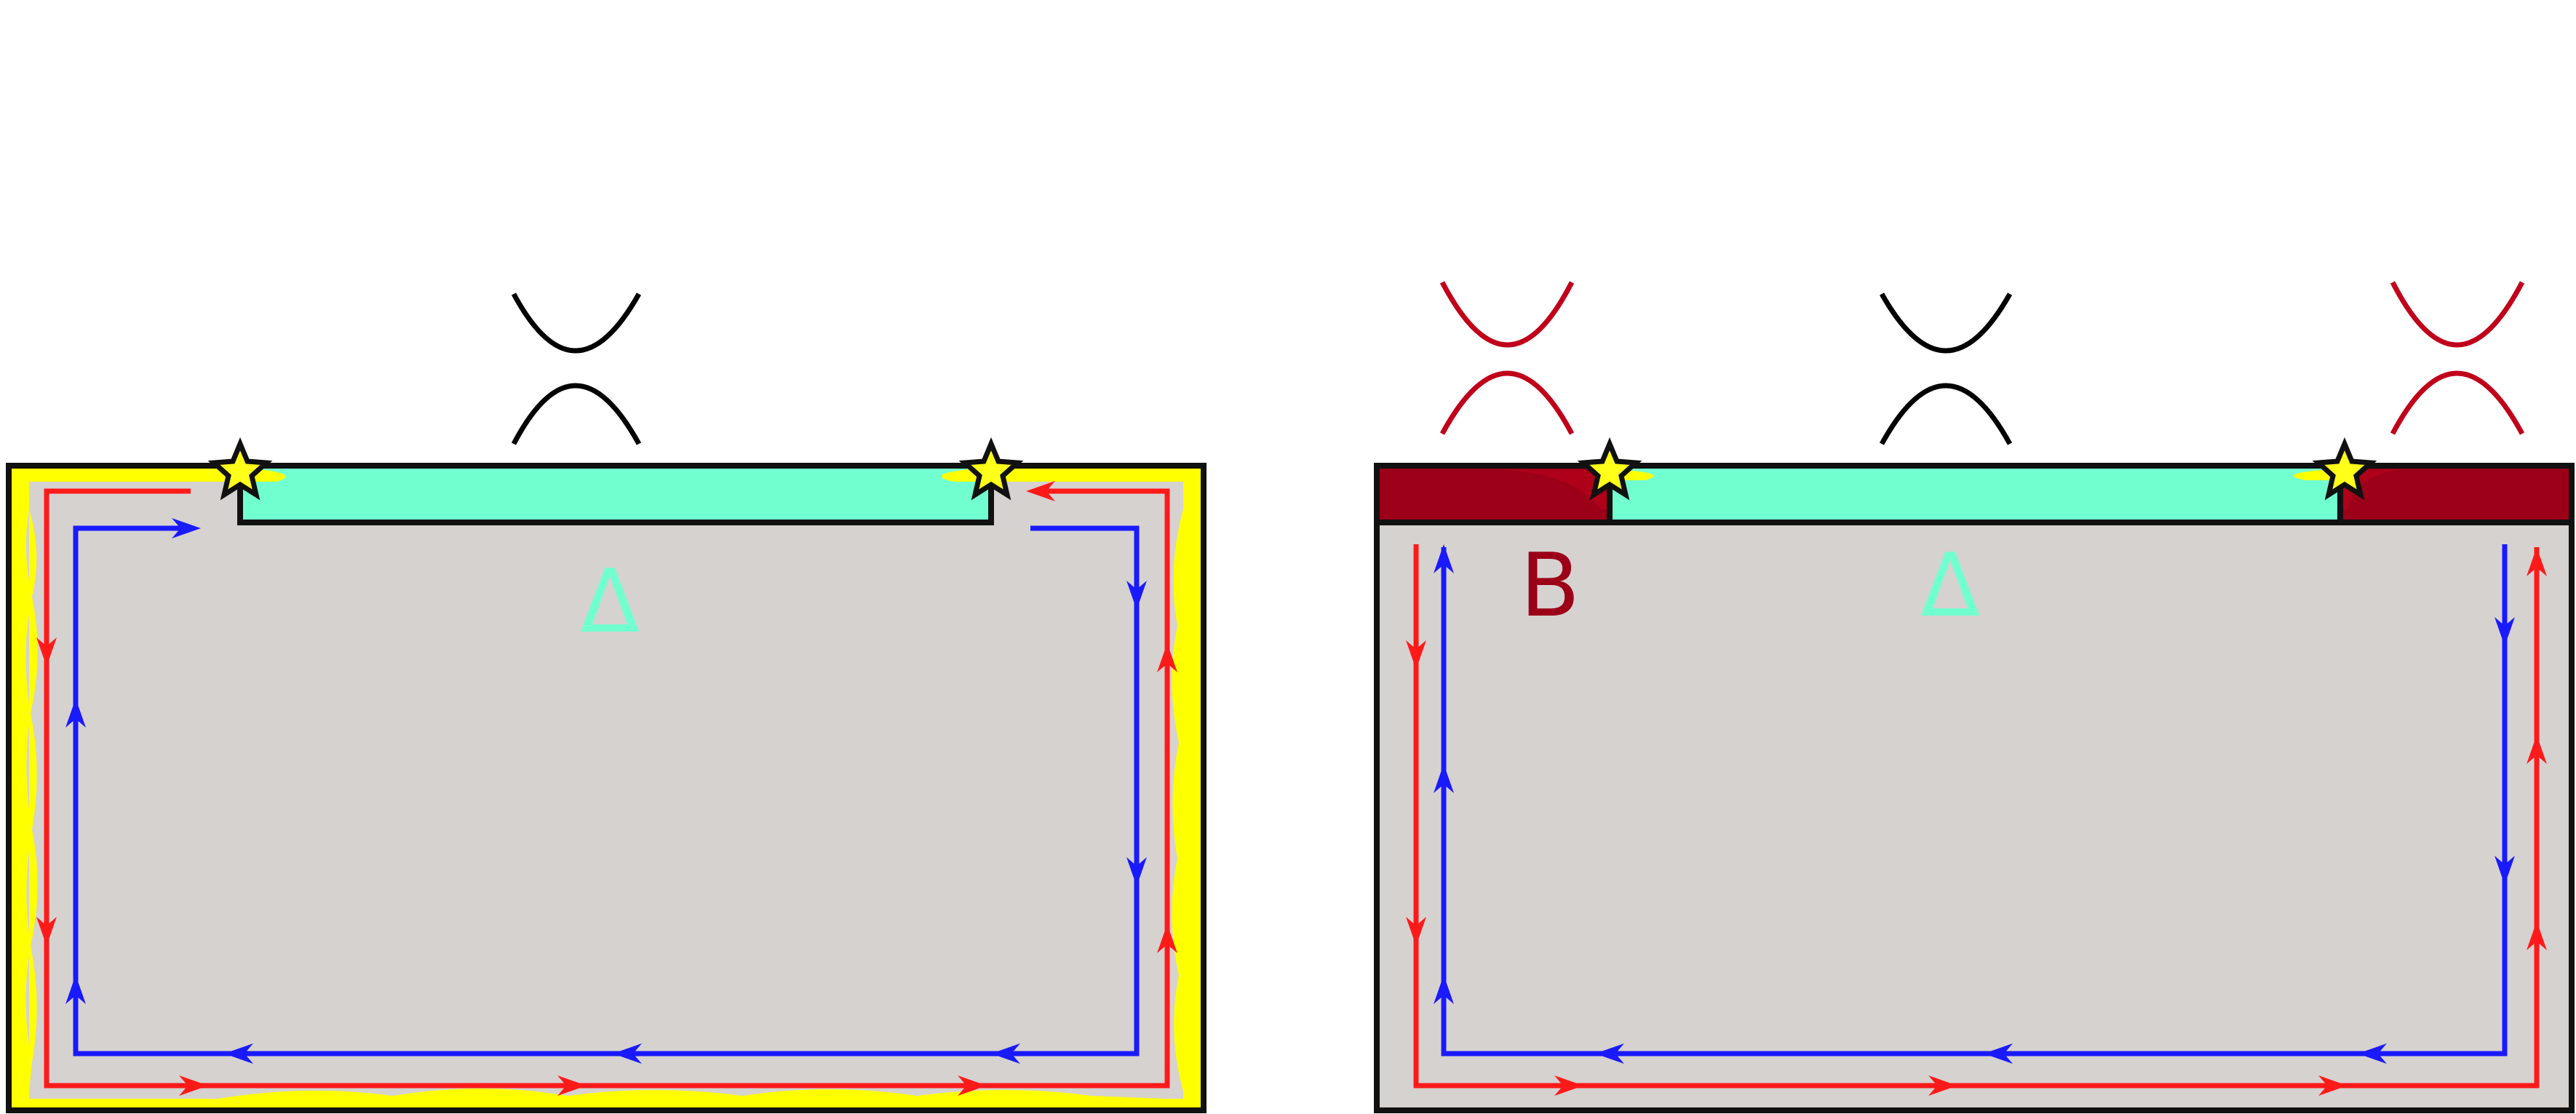 Image resolution: width=2576 pixels, height=1114 pixels. Describe the element at coordinates (2457, 358) in the screenshot. I see `right-right-gapped-dispersion-icon` at that location.